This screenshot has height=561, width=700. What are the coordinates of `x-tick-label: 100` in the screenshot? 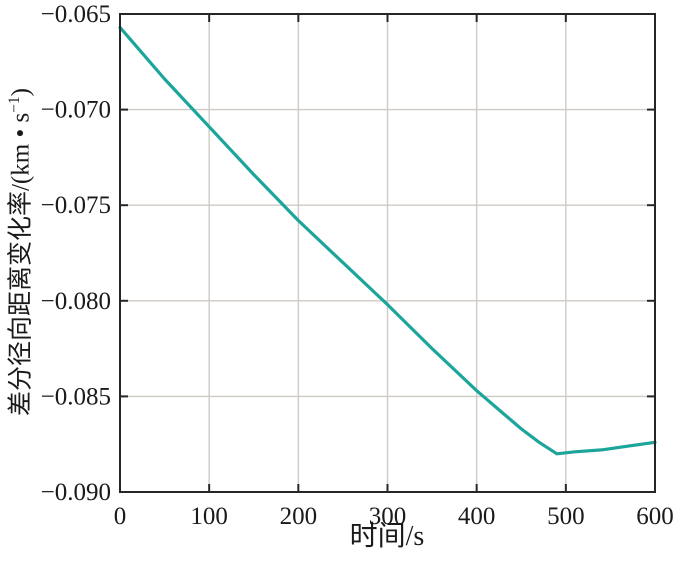 It's located at (209, 516).